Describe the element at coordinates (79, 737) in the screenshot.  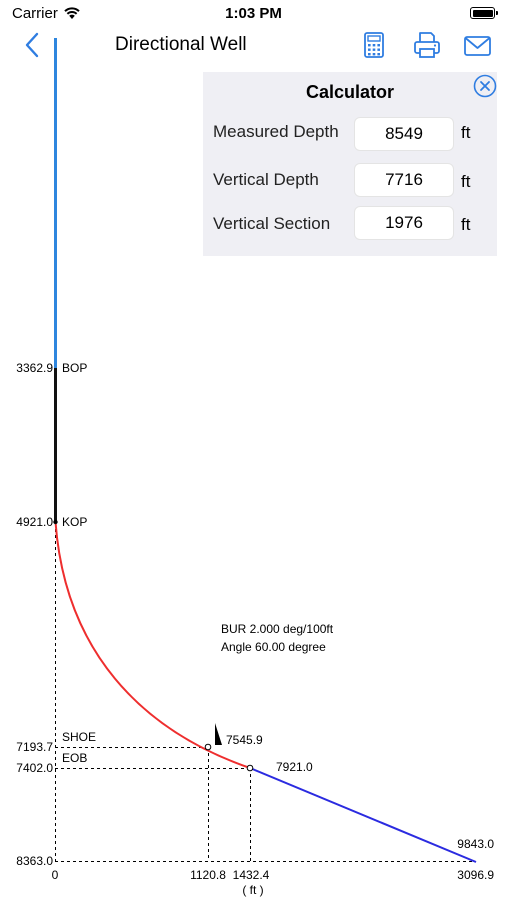
I see `point-label-shoe: SHOE` at that location.